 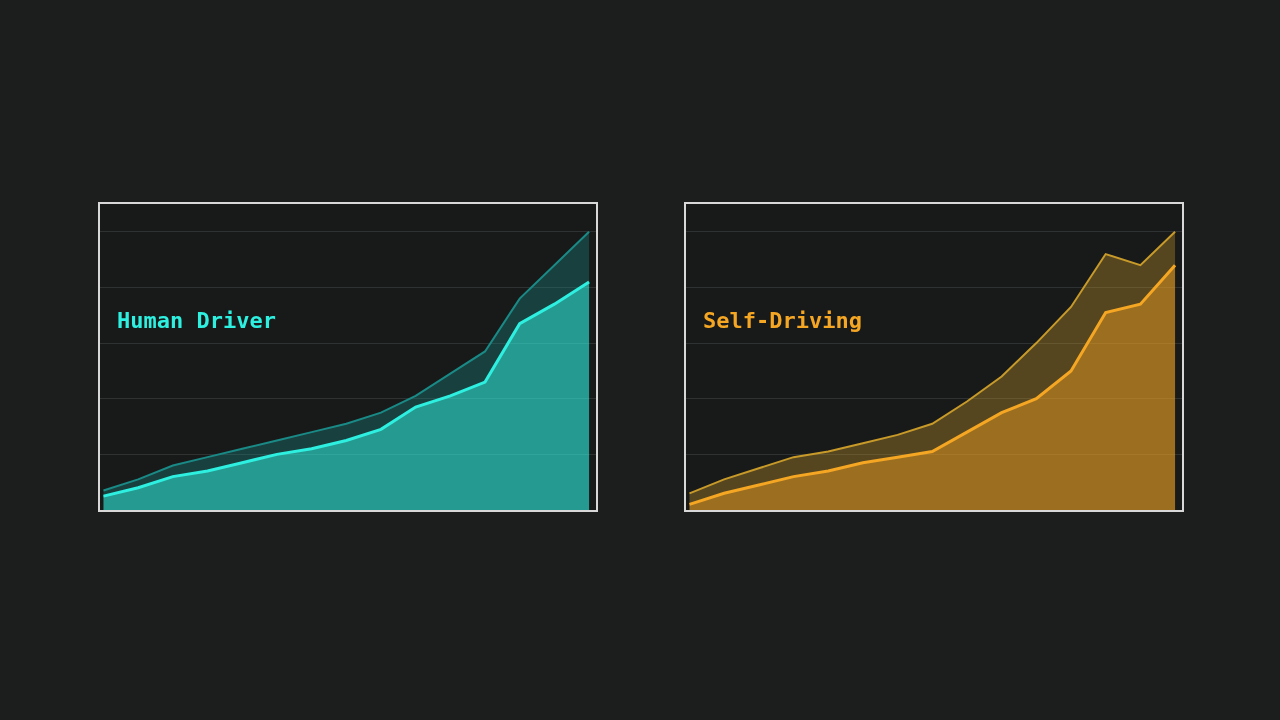 What do you see at coordinates (782, 320) in the screenshot?
I see `text: Self-Driving` at bounding box center [782, 320].